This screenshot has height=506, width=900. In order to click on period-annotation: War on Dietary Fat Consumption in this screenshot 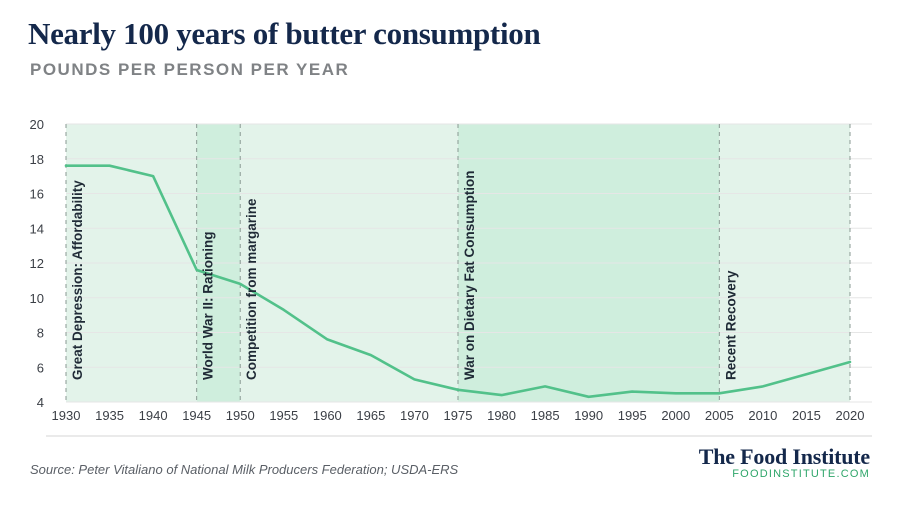, I will do `click(469, 275)`.